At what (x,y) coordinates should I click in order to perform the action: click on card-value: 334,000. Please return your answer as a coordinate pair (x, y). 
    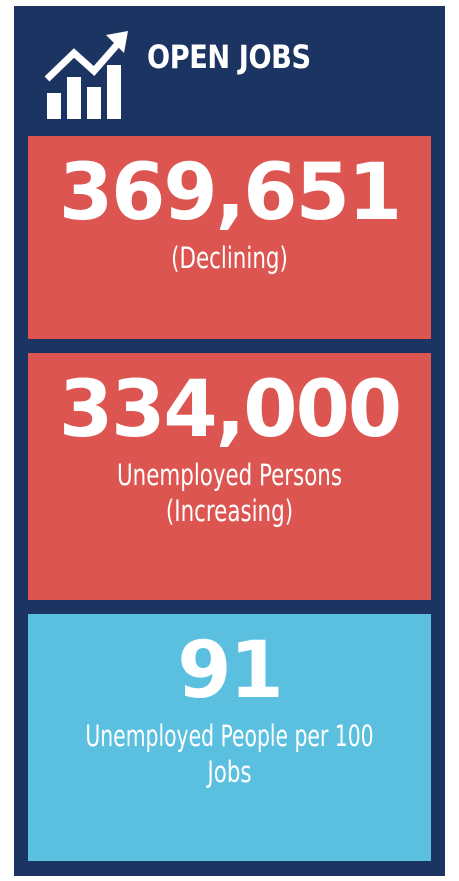
    Looking at the image, I should click on (230, 410).